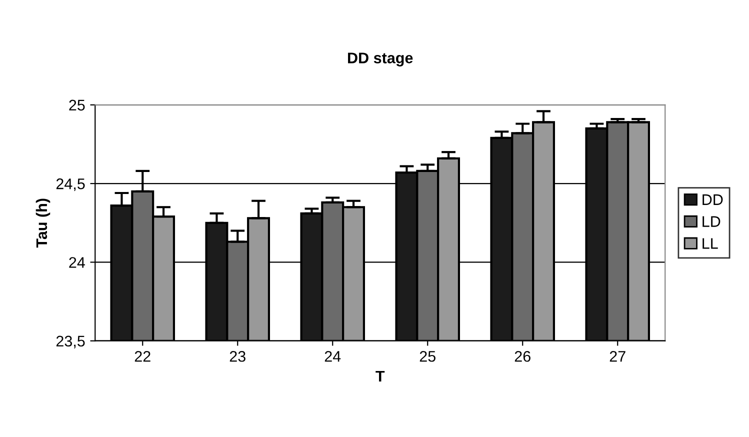 The width and height of the screenshot is (749, 437). Describe the element at coordinates (70, 342) in the screenshot. I see `y-tick-label: 23,5` at that location.